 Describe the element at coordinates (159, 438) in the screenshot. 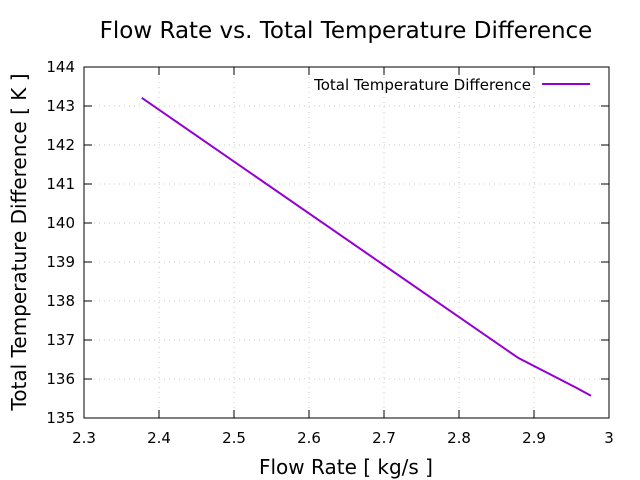

I see `x-tick-label: 2.4` at that location.